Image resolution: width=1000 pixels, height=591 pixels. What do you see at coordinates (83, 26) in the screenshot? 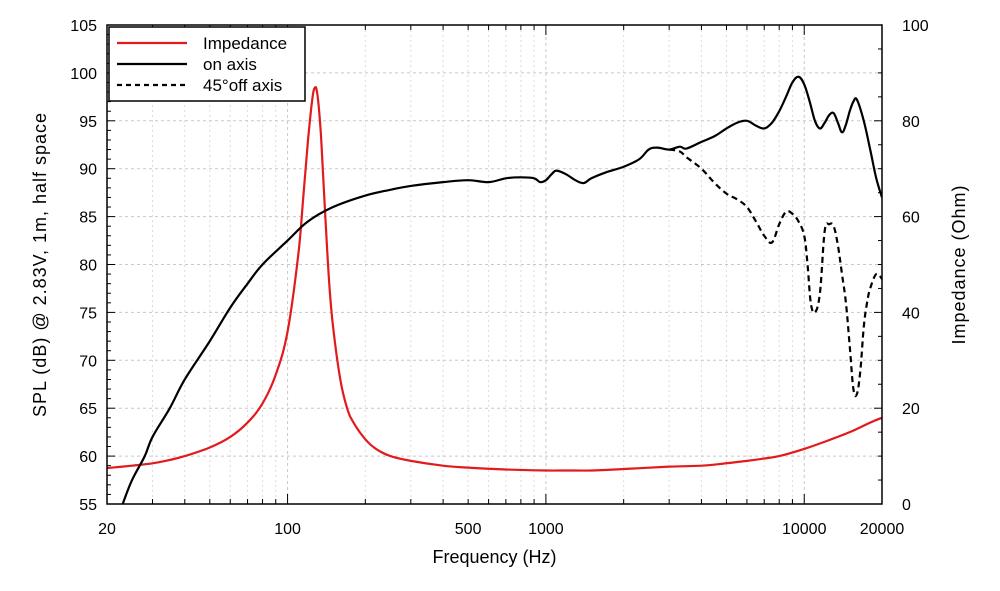
I see `y-tick-label: 105` at bounding box center [83, 26].